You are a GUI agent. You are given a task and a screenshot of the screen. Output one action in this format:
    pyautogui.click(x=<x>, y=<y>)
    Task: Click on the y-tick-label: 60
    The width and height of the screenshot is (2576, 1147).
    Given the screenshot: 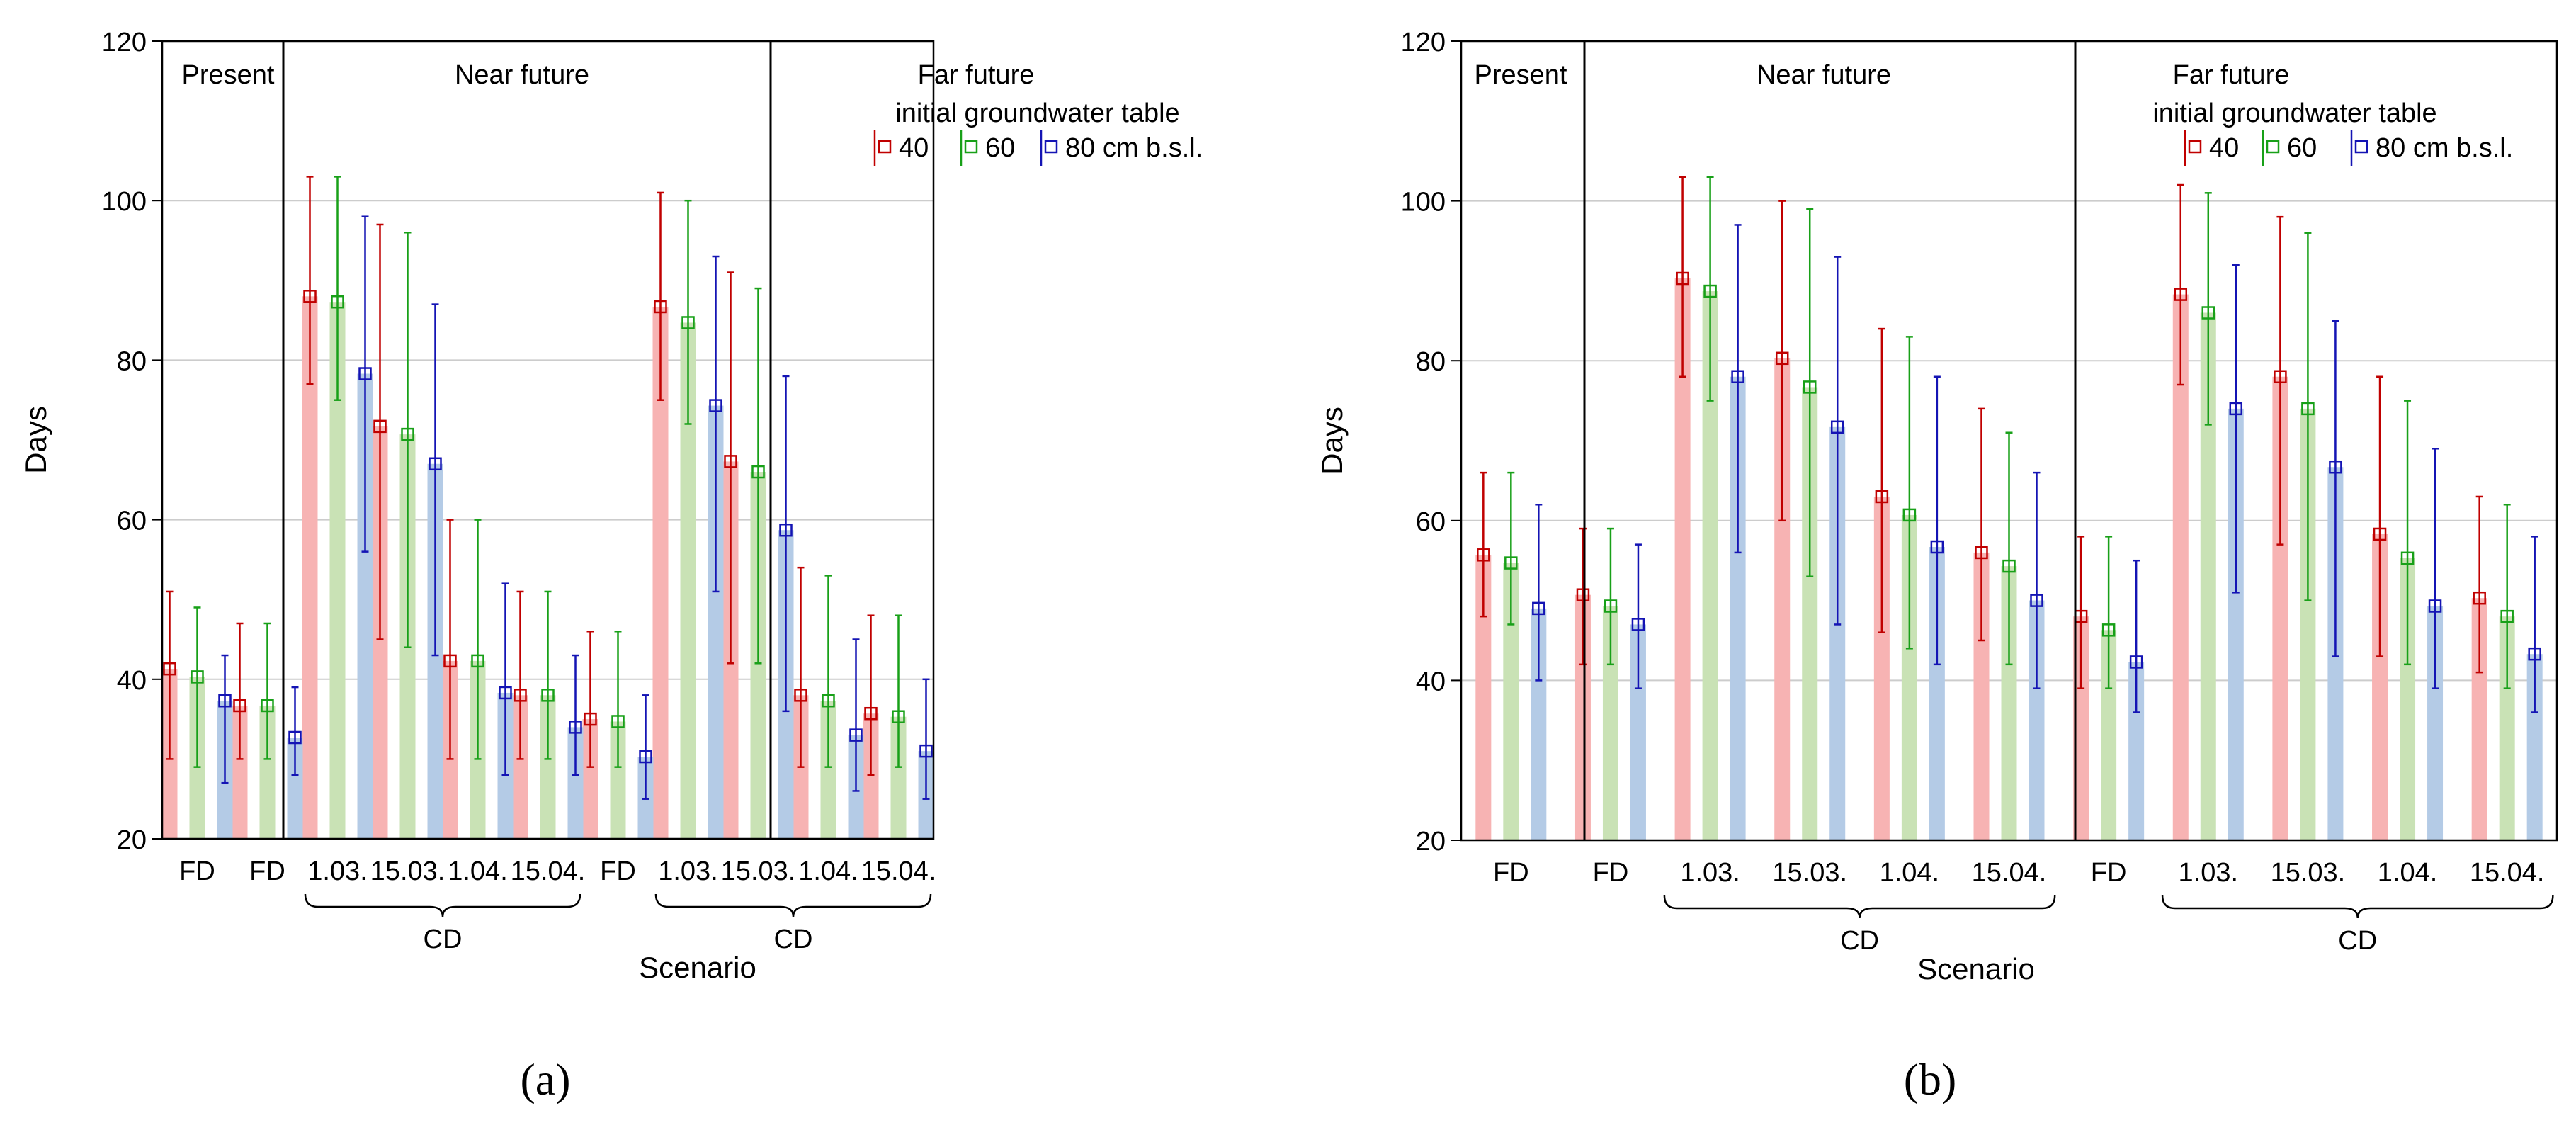 What is the action you would take?
    pyautogui.click(x=132, y=521)
    